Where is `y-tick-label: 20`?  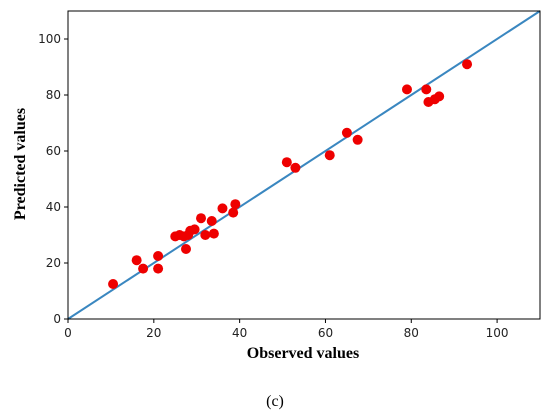
y-tick-label: 20 is located at coordinates (53, 263).